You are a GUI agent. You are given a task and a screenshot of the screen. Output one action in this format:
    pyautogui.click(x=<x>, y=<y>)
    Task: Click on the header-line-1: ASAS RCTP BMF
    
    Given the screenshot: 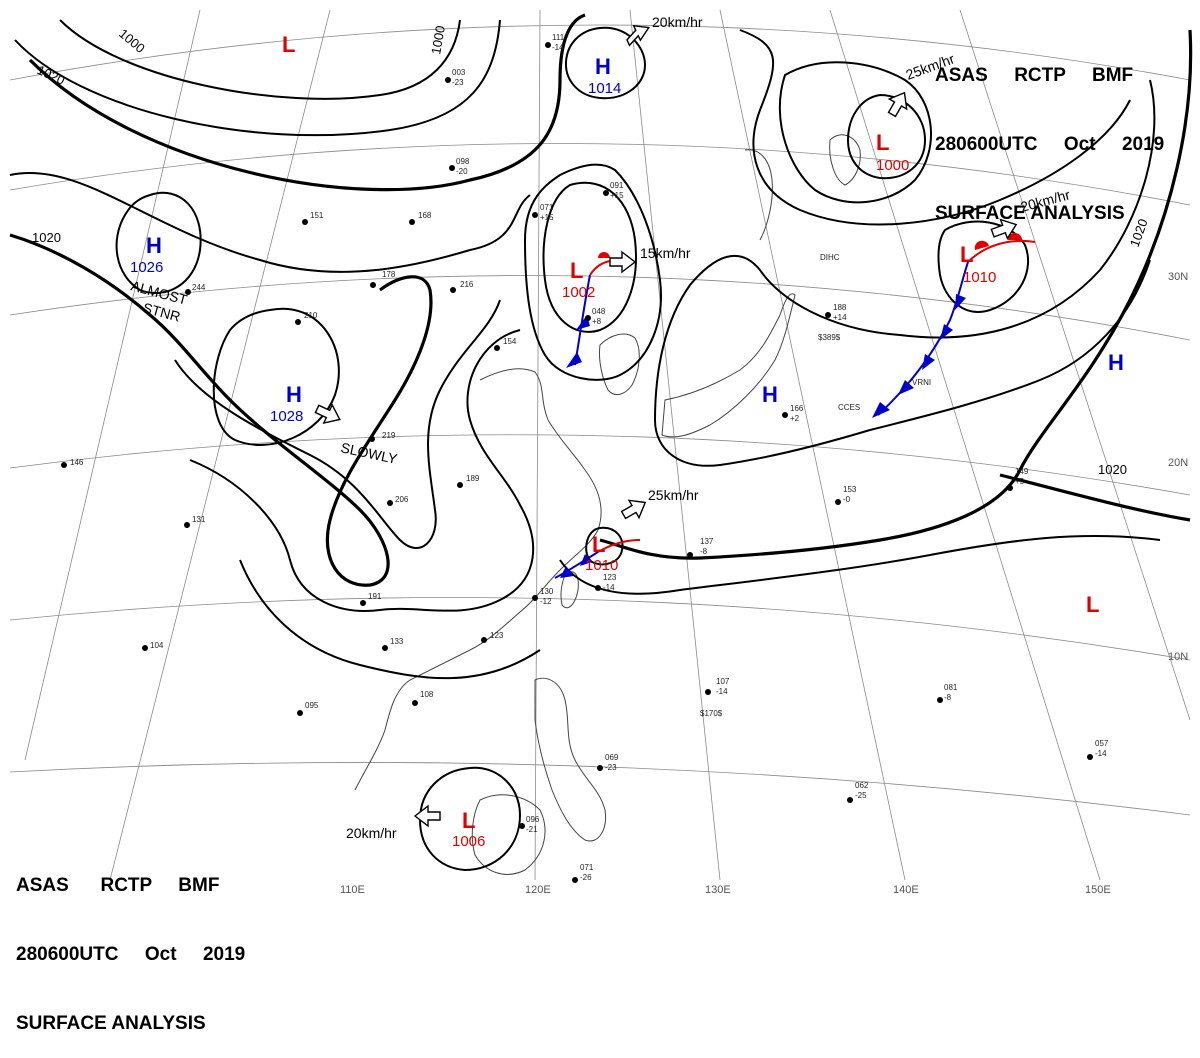 What is the action you would take?
    pyautogui.click(x=130, y=885)
    